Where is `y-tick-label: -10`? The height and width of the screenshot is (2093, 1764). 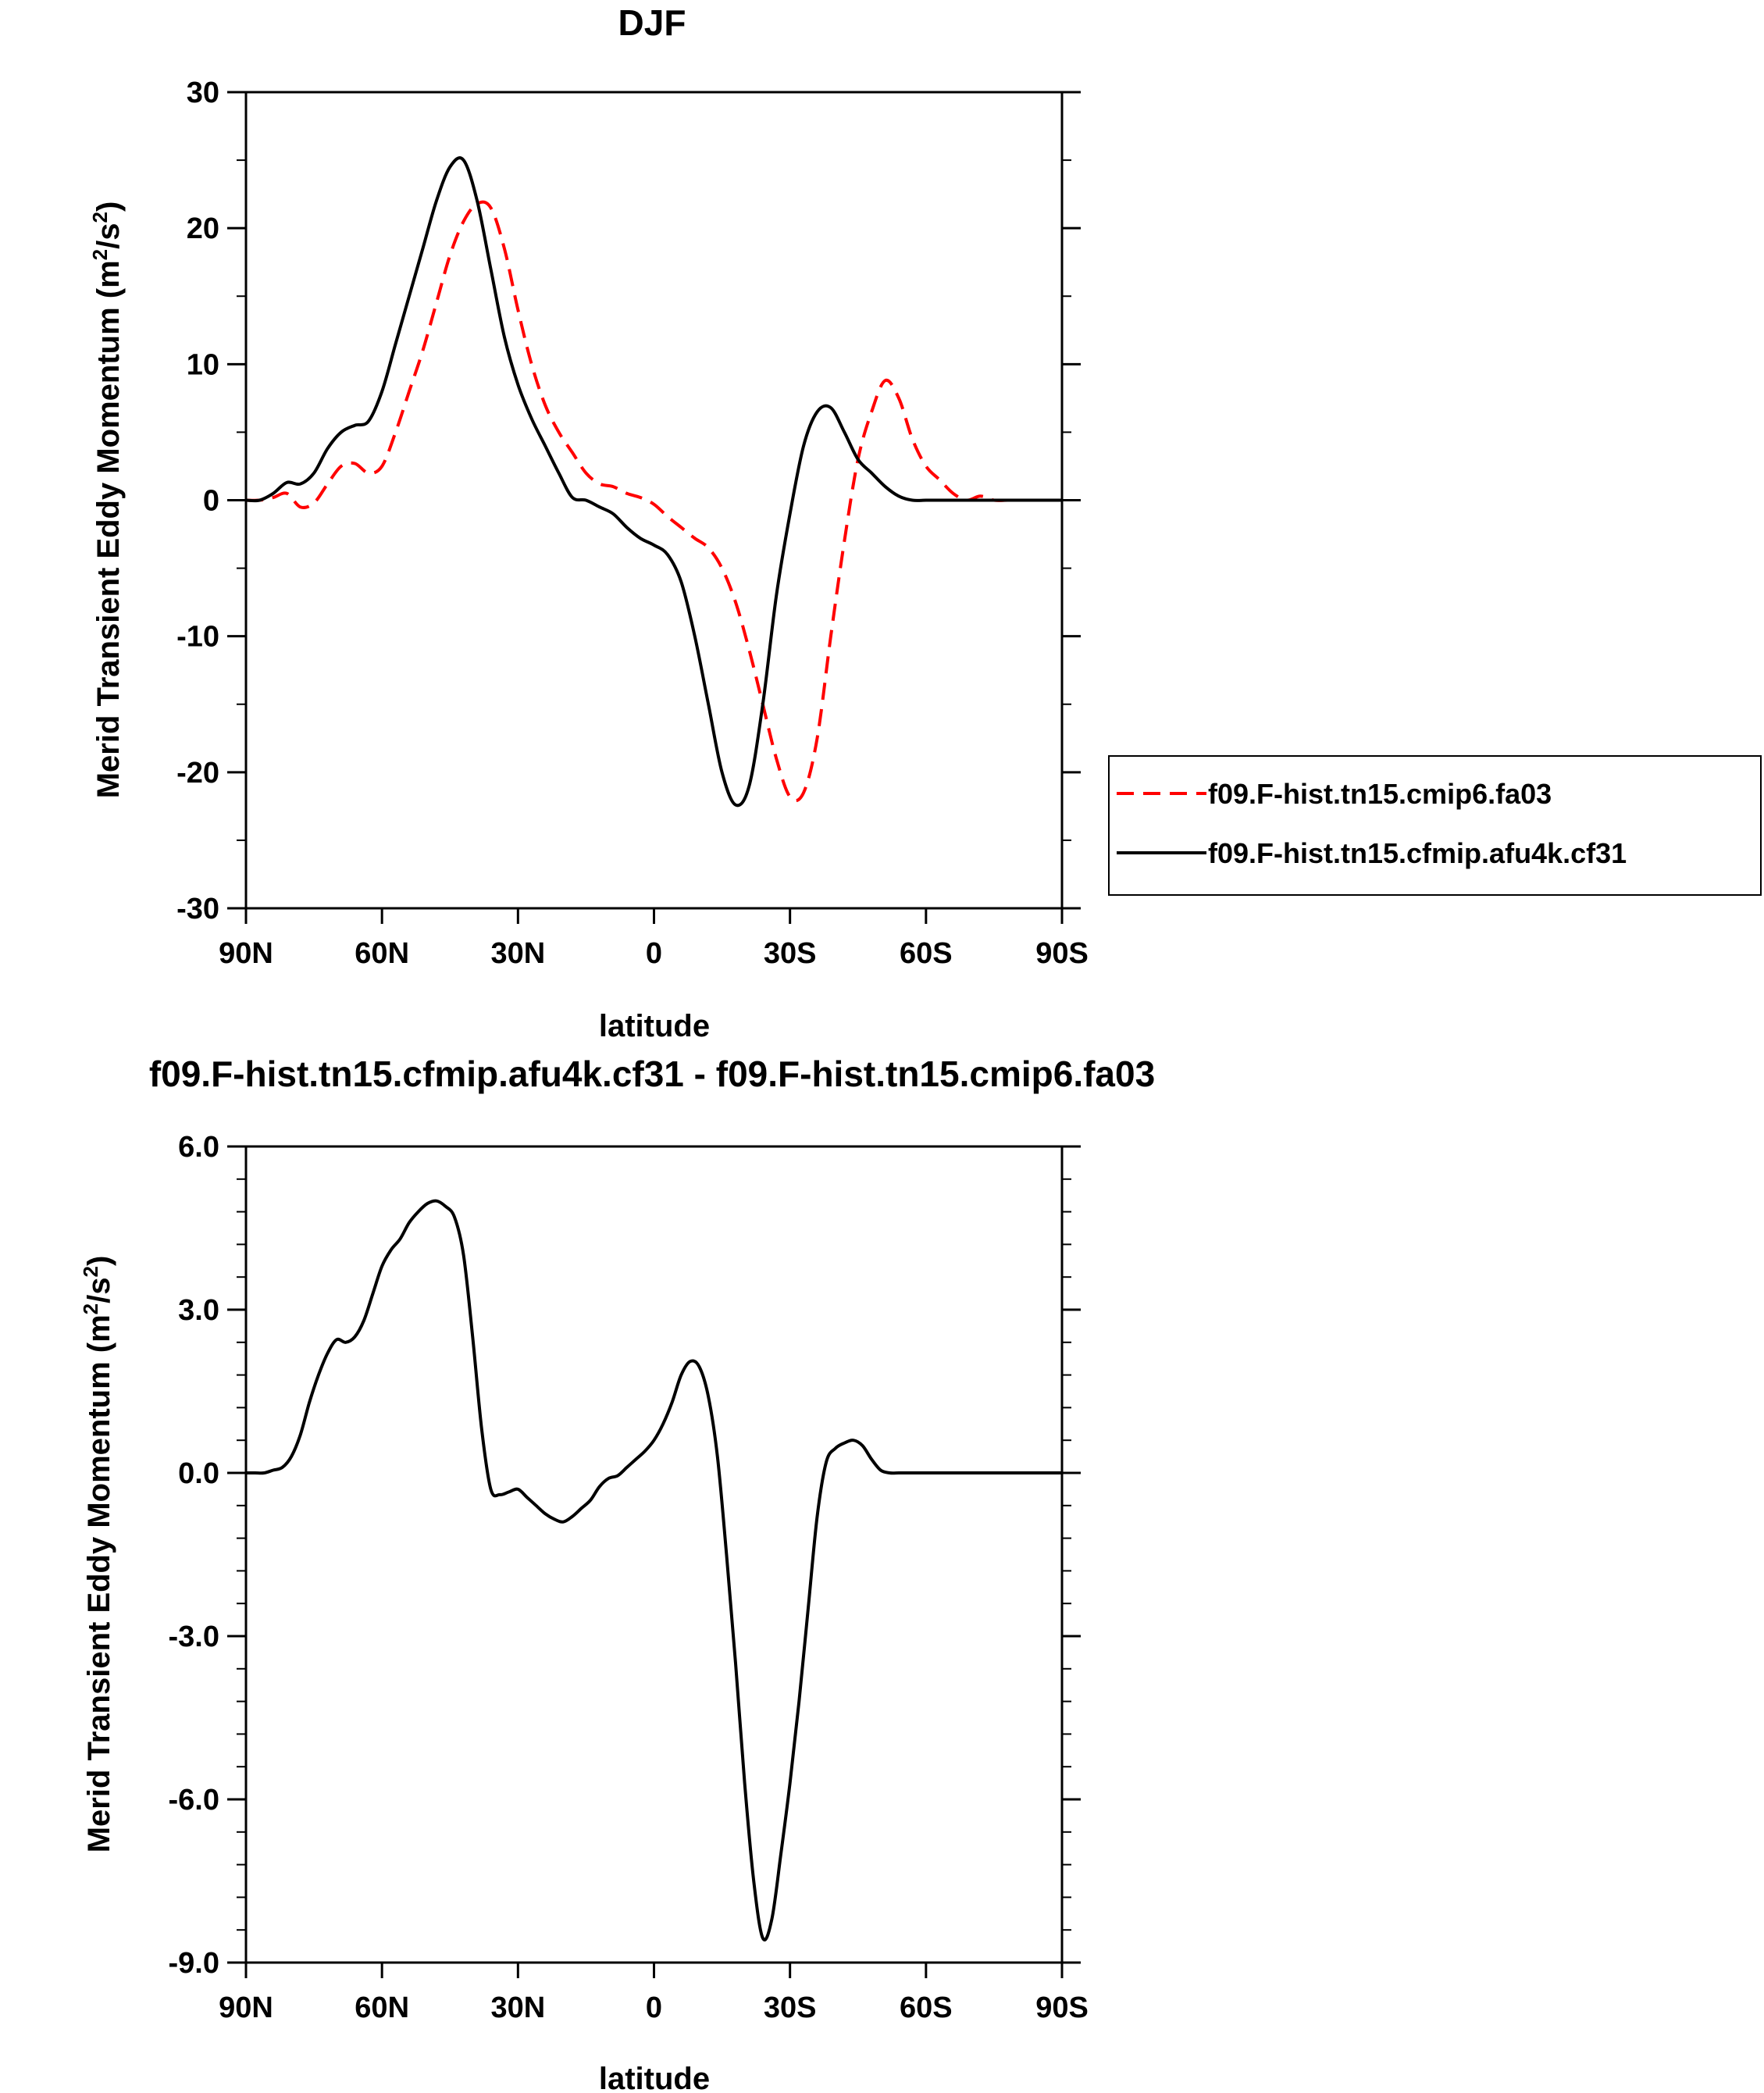
y-tick-label: -10 is located at coordinates (197, 637).